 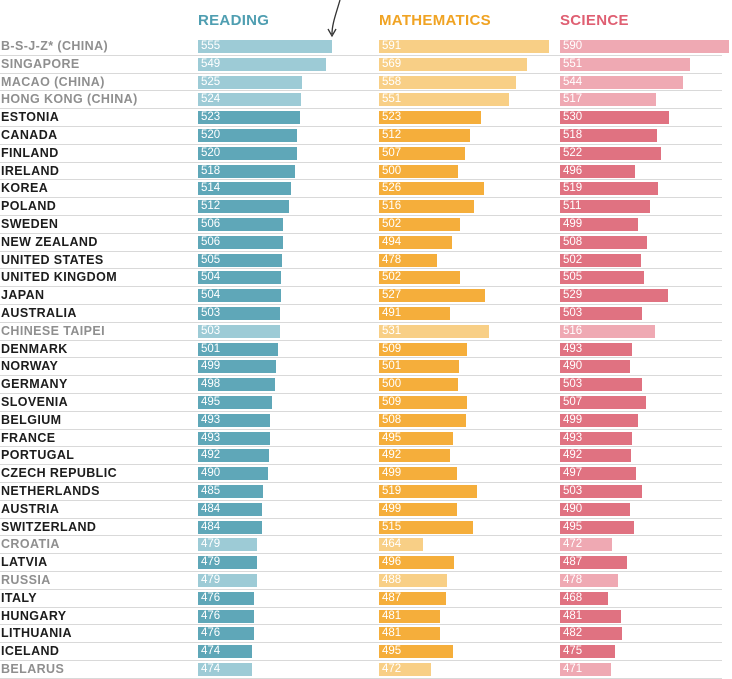 What do you see at coordinates (30, 508) in the screenshot?
I see `country-label: AUSTRIA` at bounding box center [30, 508].